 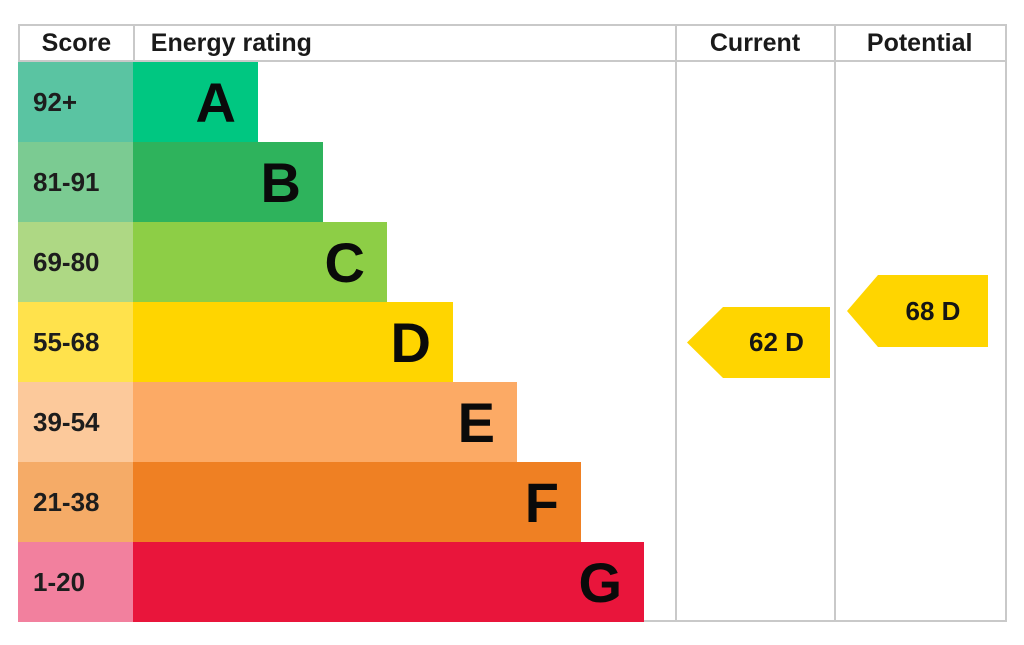 What do you see at coordinates (404, 43) in the screenshot?
I see `energy-rating-column-header: Energy rating` at bounding box center [404, 43].